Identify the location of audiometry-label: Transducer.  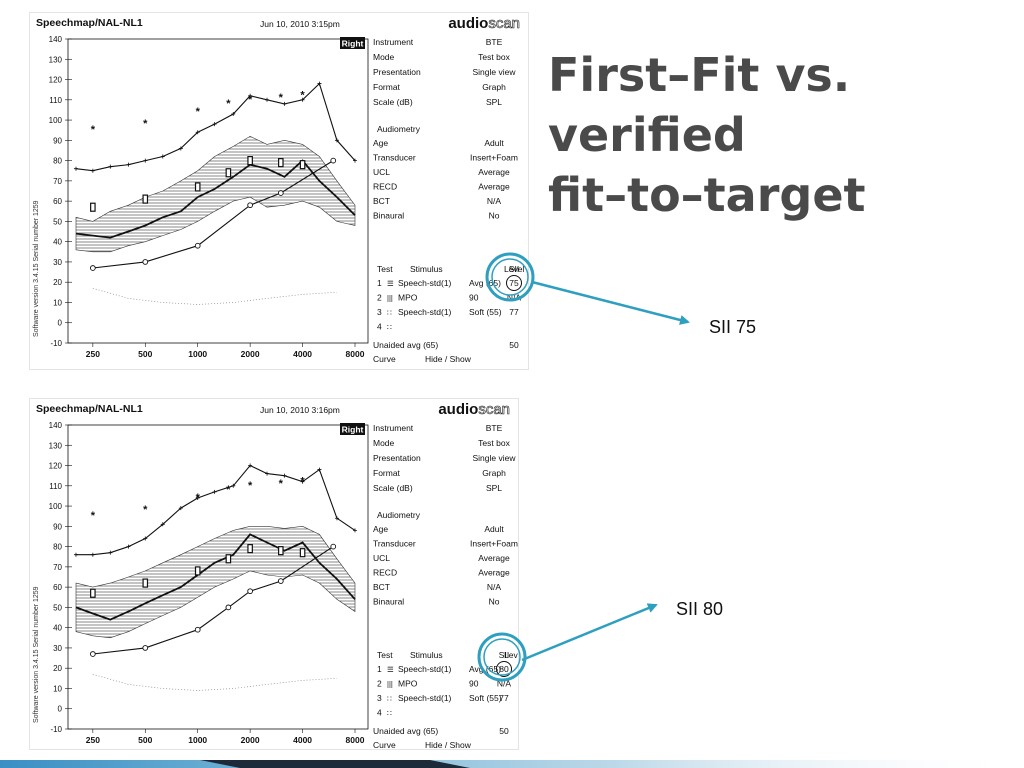
(394, 544).